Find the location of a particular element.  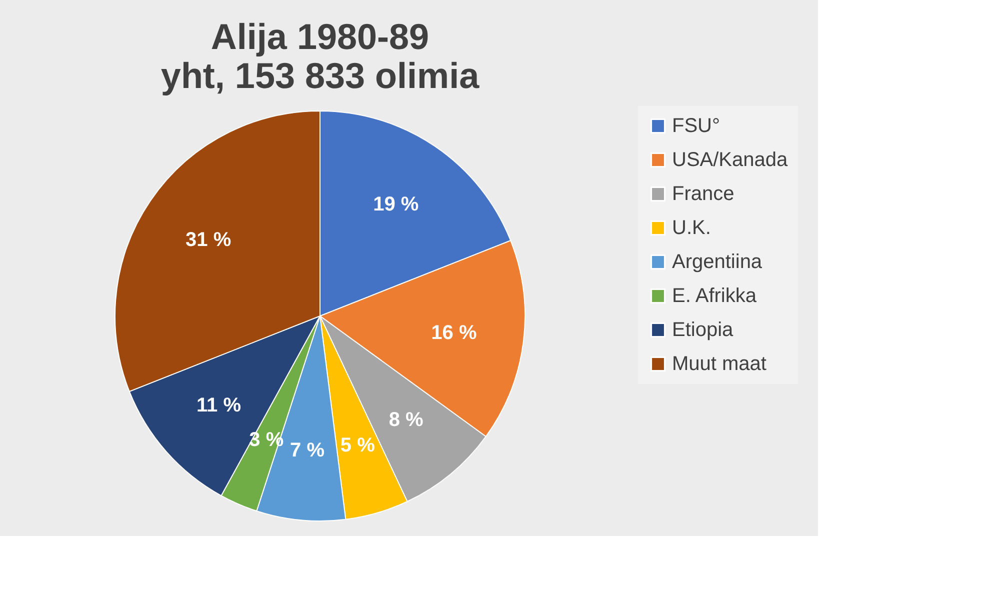

legend-label: FSU° is located at coordinates (696, 126).